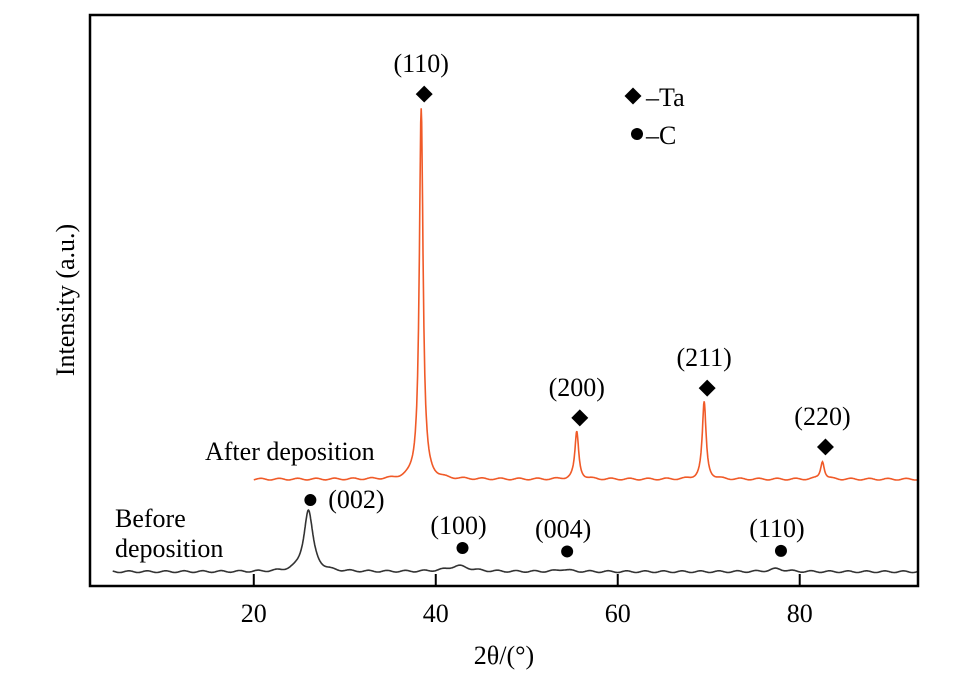 The image size is (964, 694). What do you see at coordinates (665, 97) in the screenshot?
I see `legend-ta-label: –Ta` at bounding box center [665, 97].